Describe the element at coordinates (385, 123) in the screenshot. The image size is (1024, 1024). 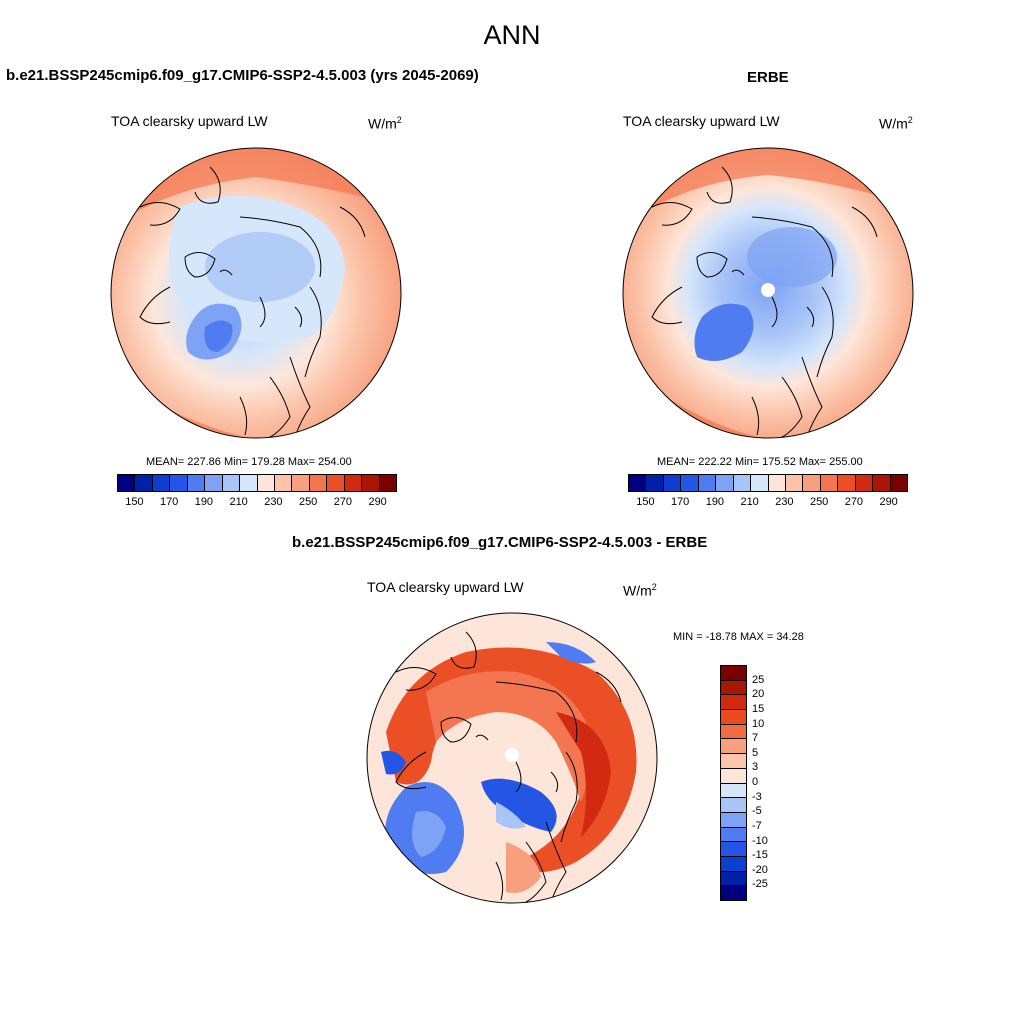
I see `panel1-units: W/m2` at that location.